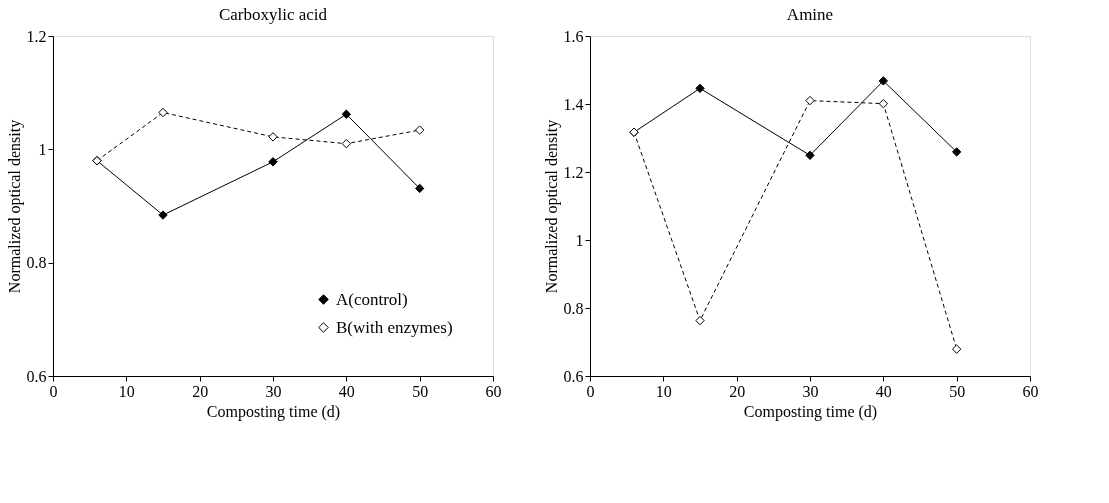 The image size is (1109, 503). Describe the element at coordinates (810, 14) in the screenshot. I see `chart-title: Amine` at that location.